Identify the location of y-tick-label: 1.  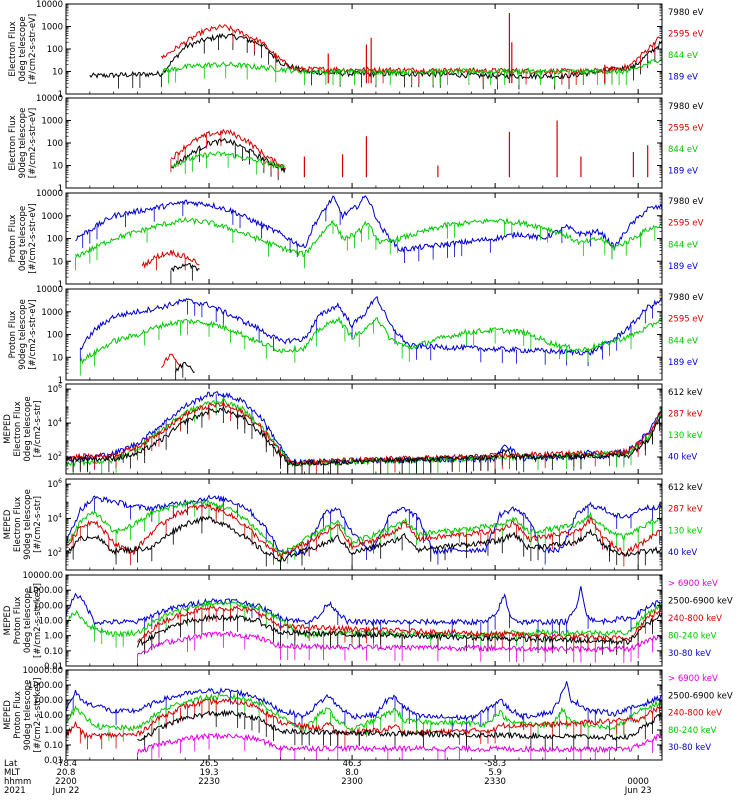
(60, 285).